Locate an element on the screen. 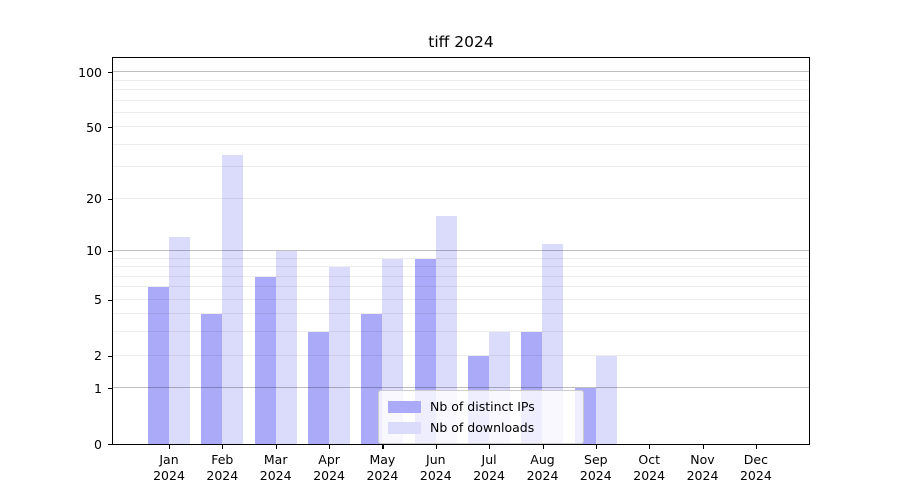 The width and height of the screenshot is (900, 500). x-tick-label-feb: Feb 2024 is located at coordinates (222, 467).